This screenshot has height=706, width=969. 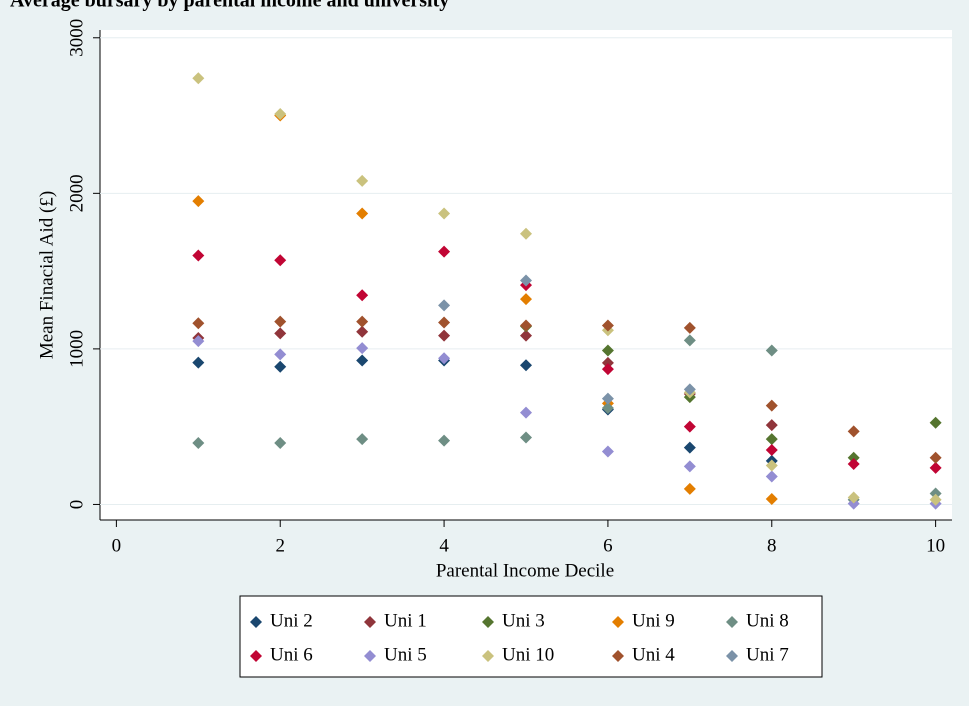 What do you see at coordinates (653, 654) in the screenshot?
I see `legend-label: Uni 4` at bounding box center [653, 654].